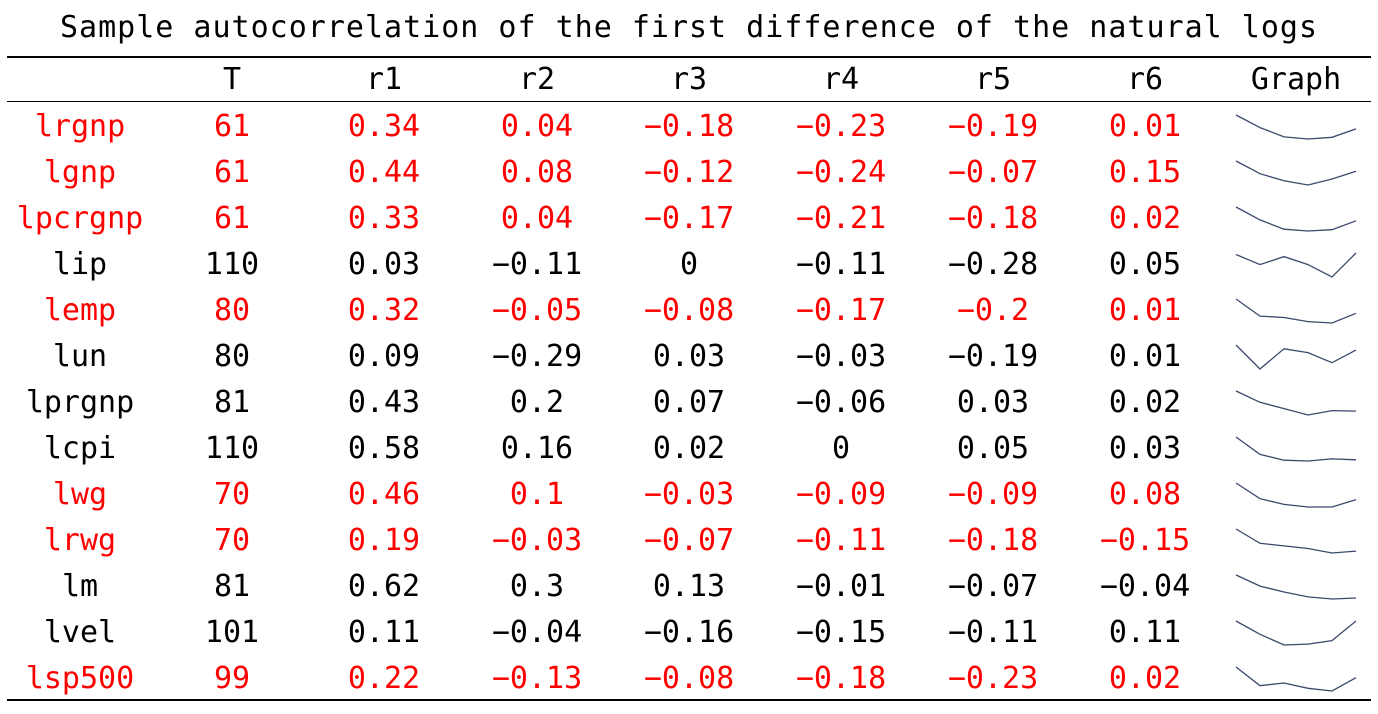 This screenshot has height=714, width=1378. What do you see at coordinates (80, 264) in the screenshot?
I see `row-label: lip` at bounding box center [80, 264].